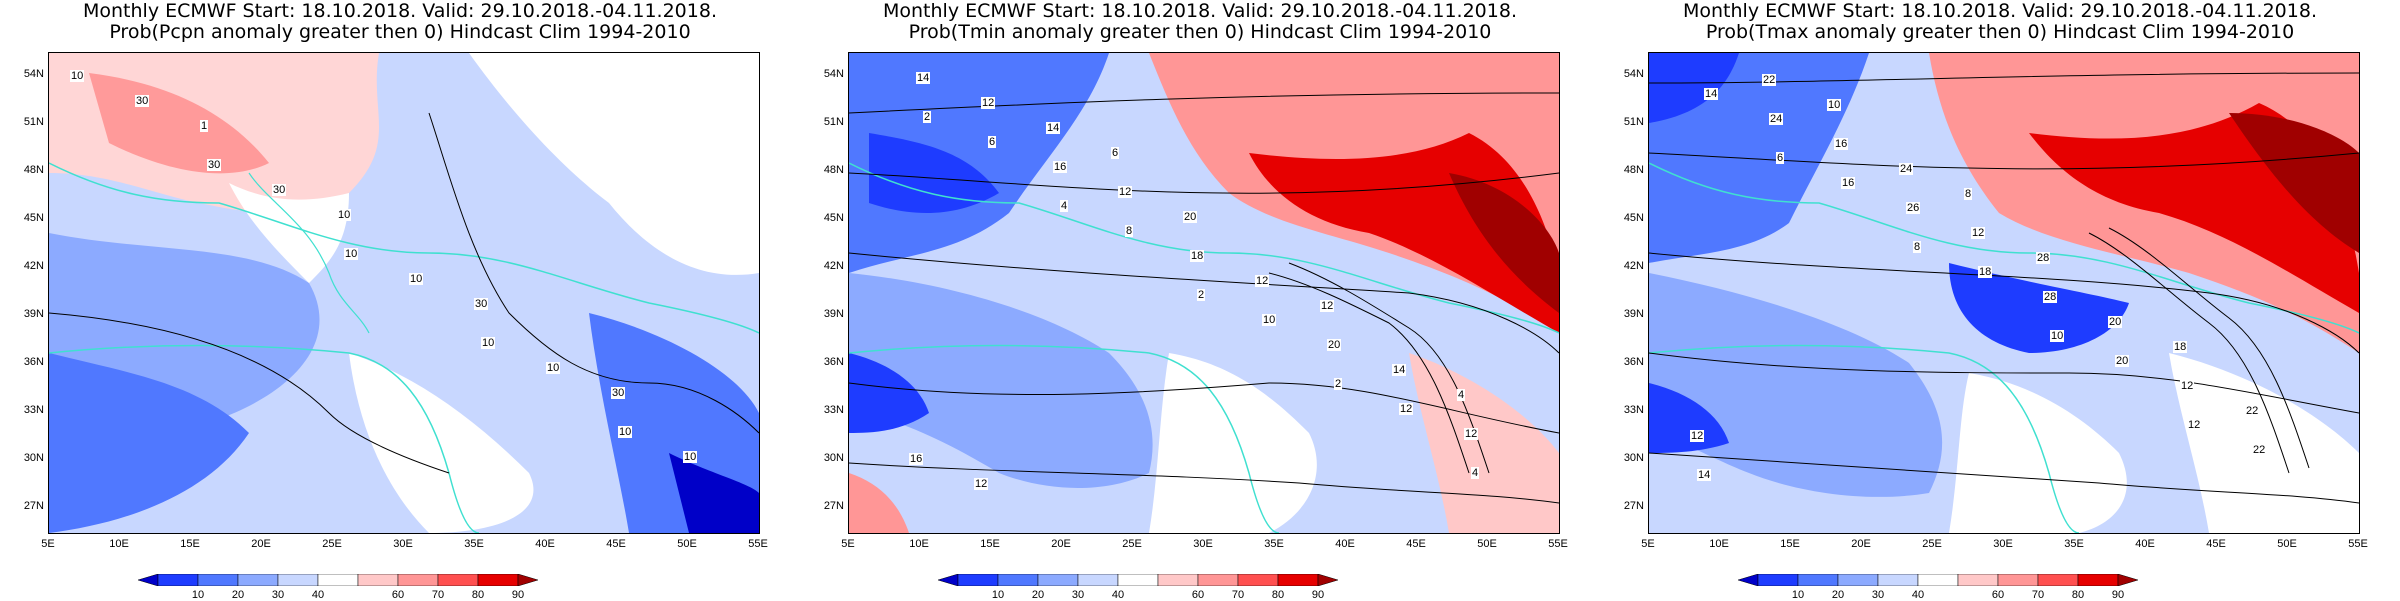  What do you see at coordinates (919, 544) in the screenshot?
I see `x-tick-label: 10E` at bounding box center [919, 544].